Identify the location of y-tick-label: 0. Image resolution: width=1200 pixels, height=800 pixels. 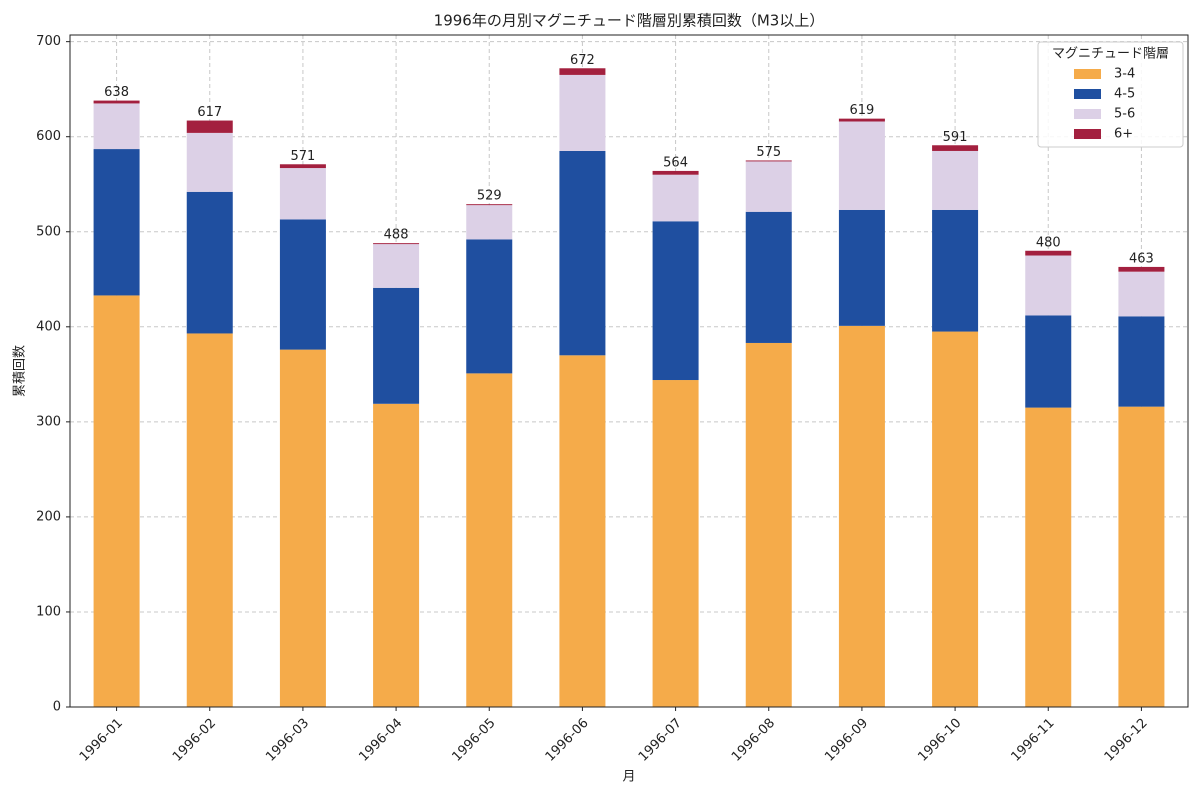
(57, 707).